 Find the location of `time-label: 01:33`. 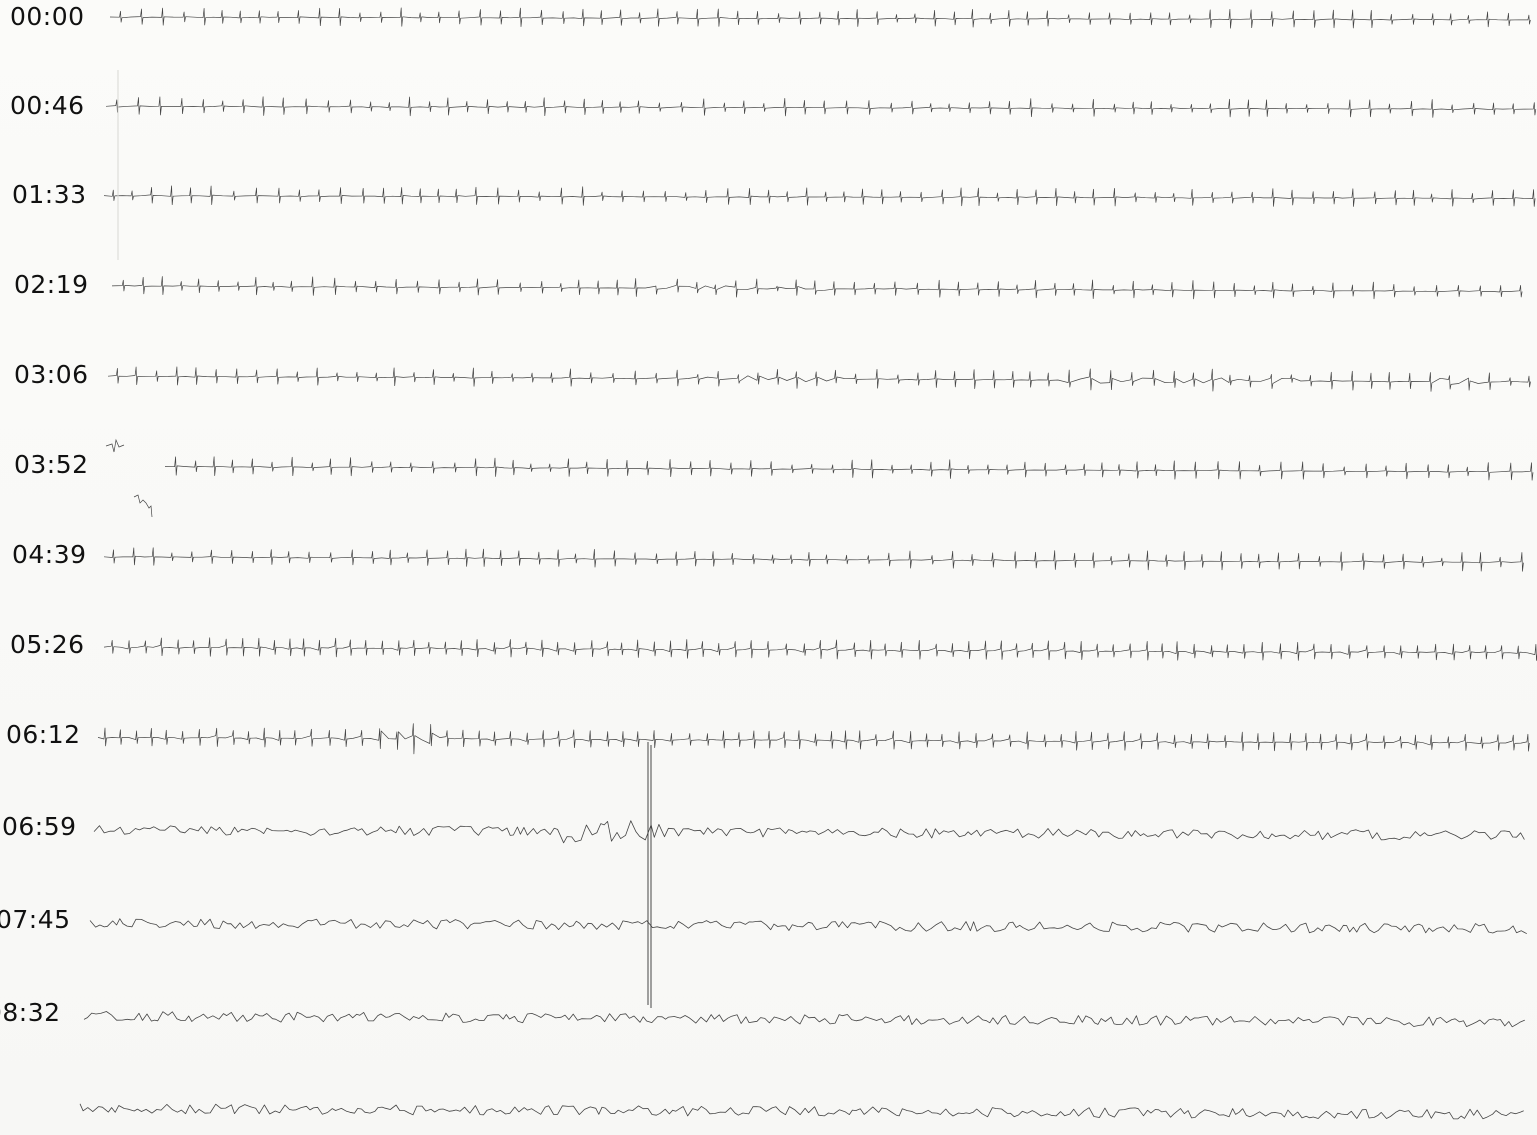

time-label: 01:33 is located at coordinates (49, 194).